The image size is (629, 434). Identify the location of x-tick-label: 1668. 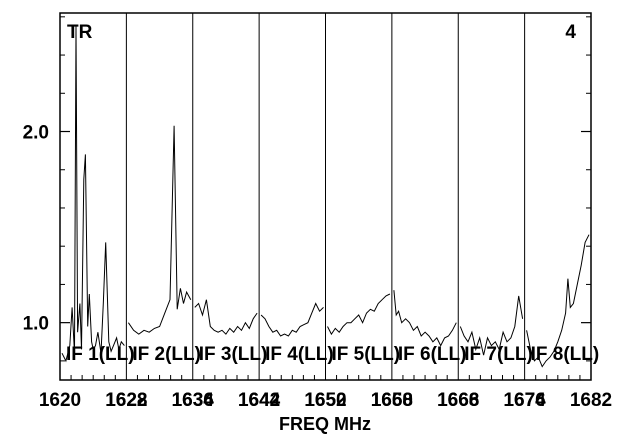
(458, 400).